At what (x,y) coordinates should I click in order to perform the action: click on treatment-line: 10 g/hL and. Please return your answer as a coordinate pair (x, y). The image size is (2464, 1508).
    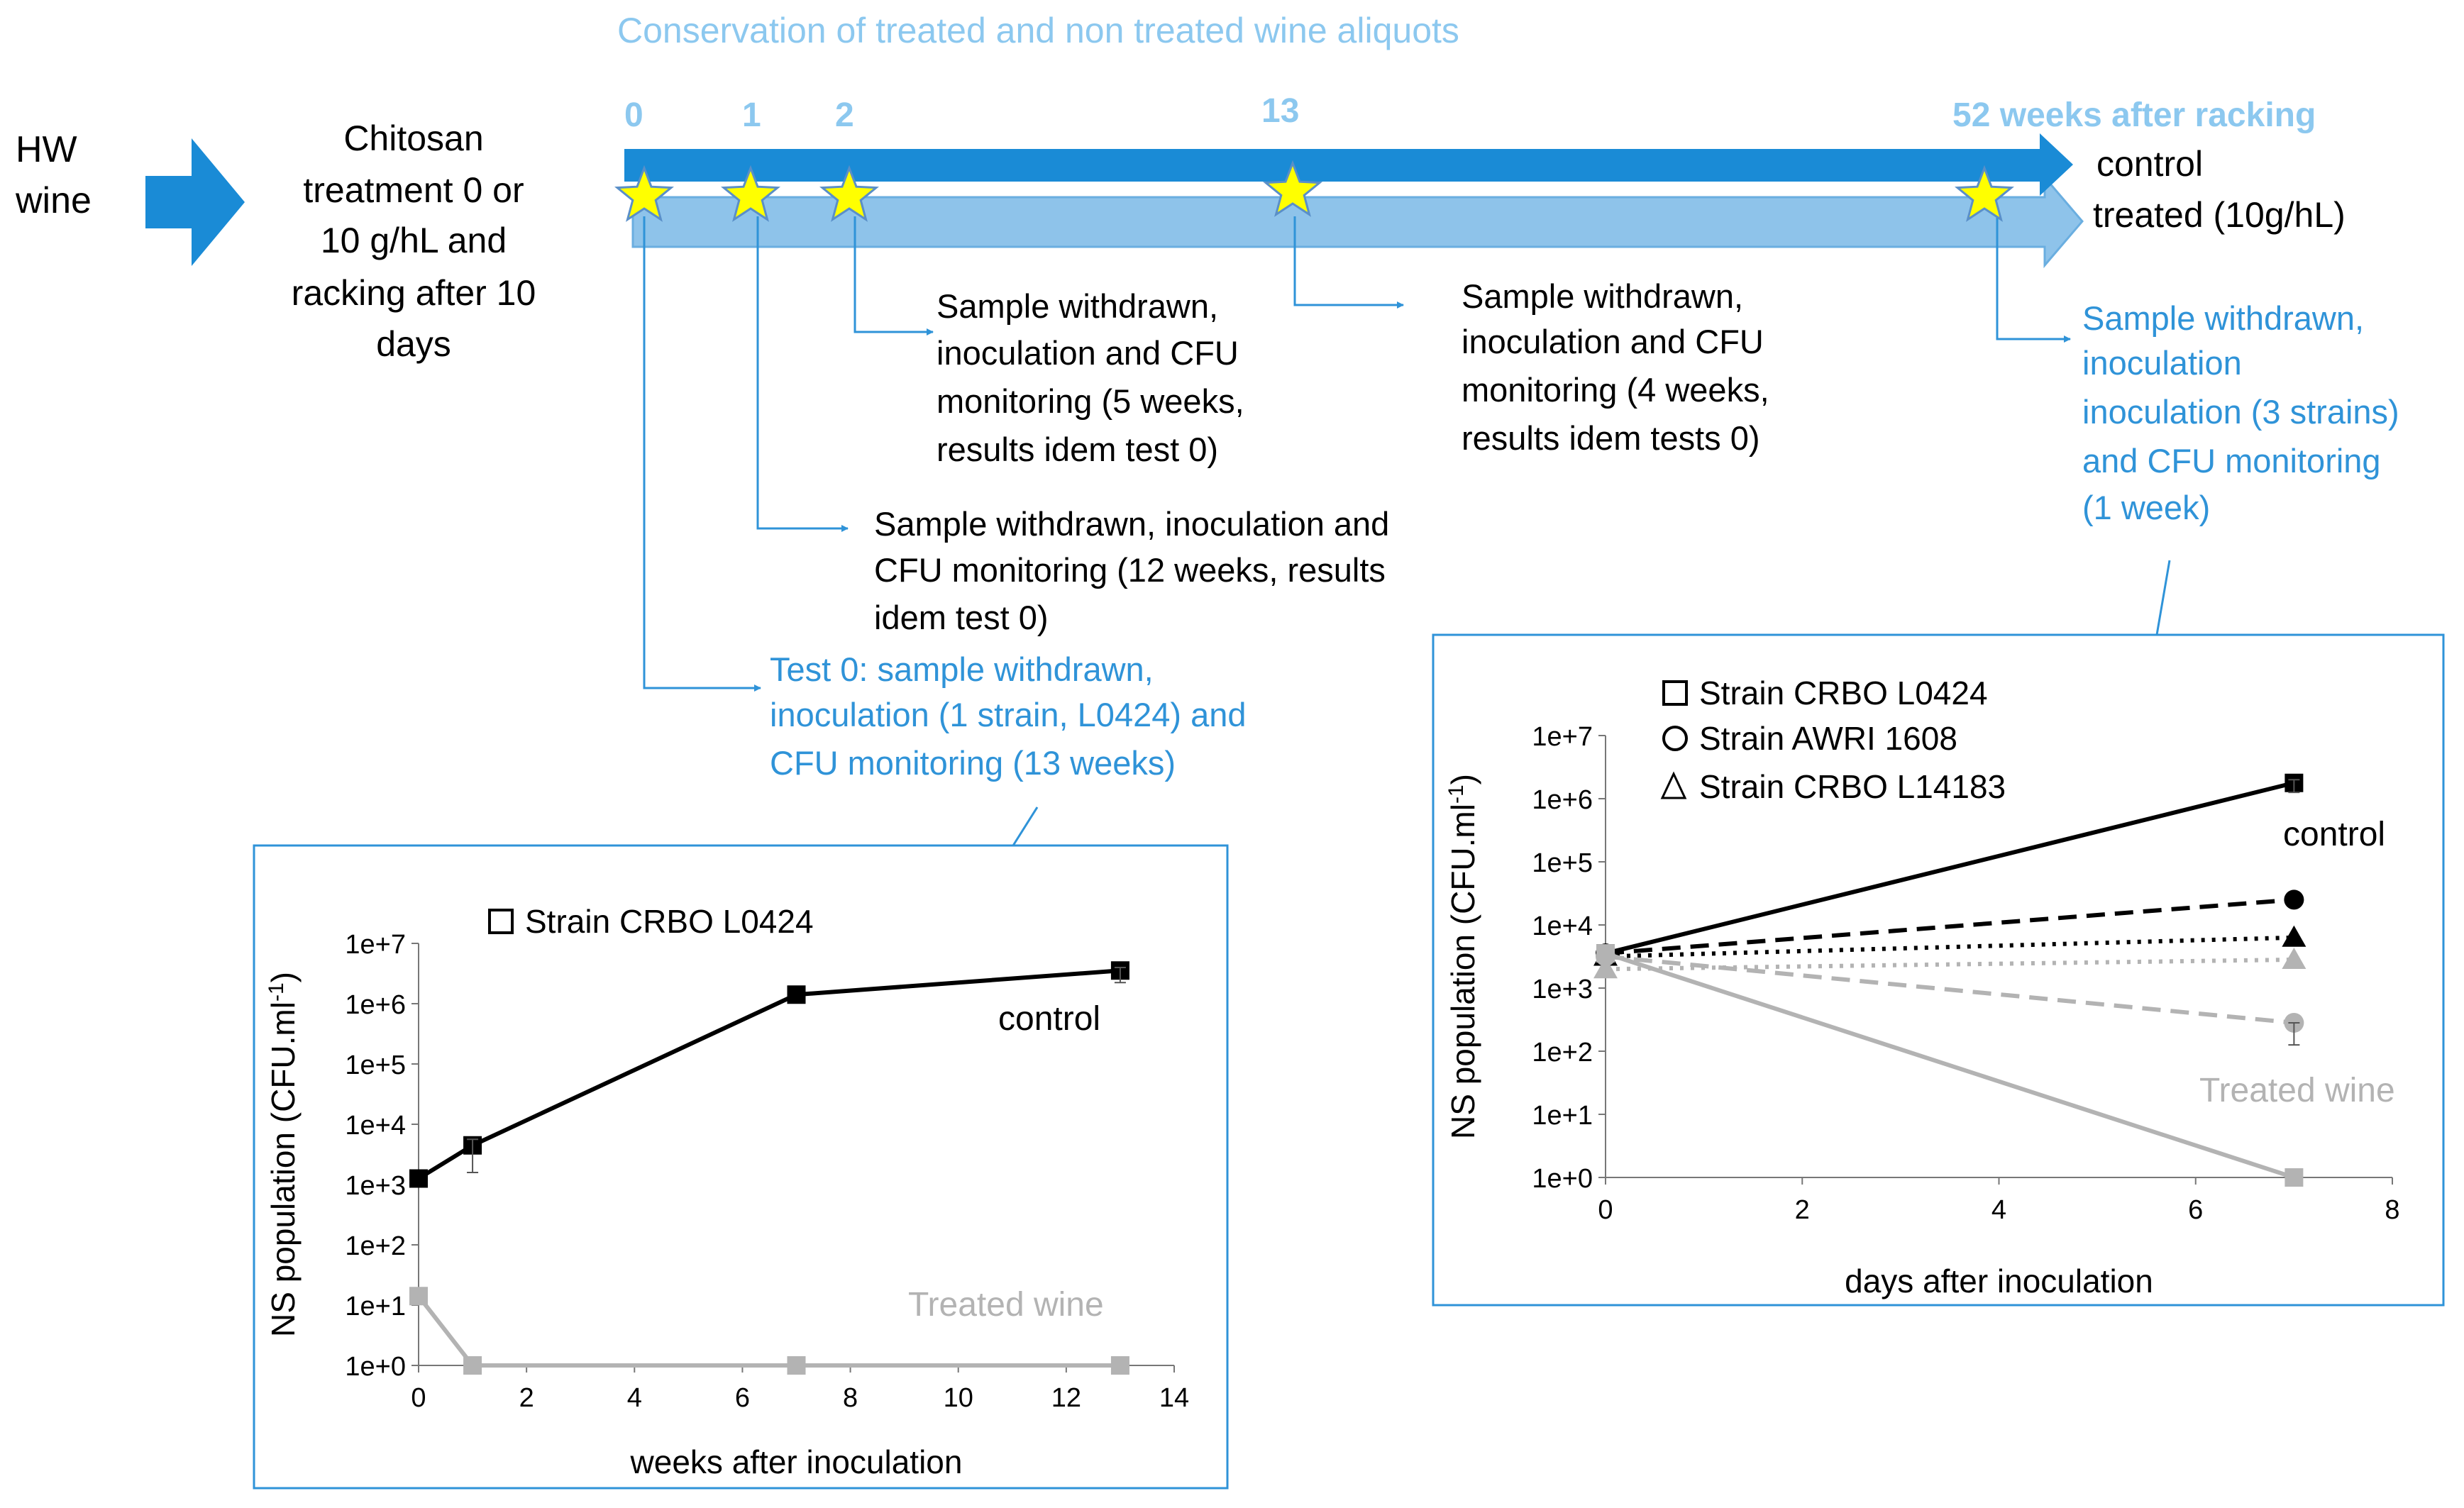
    Looking at the image, I should click on (414, 240).